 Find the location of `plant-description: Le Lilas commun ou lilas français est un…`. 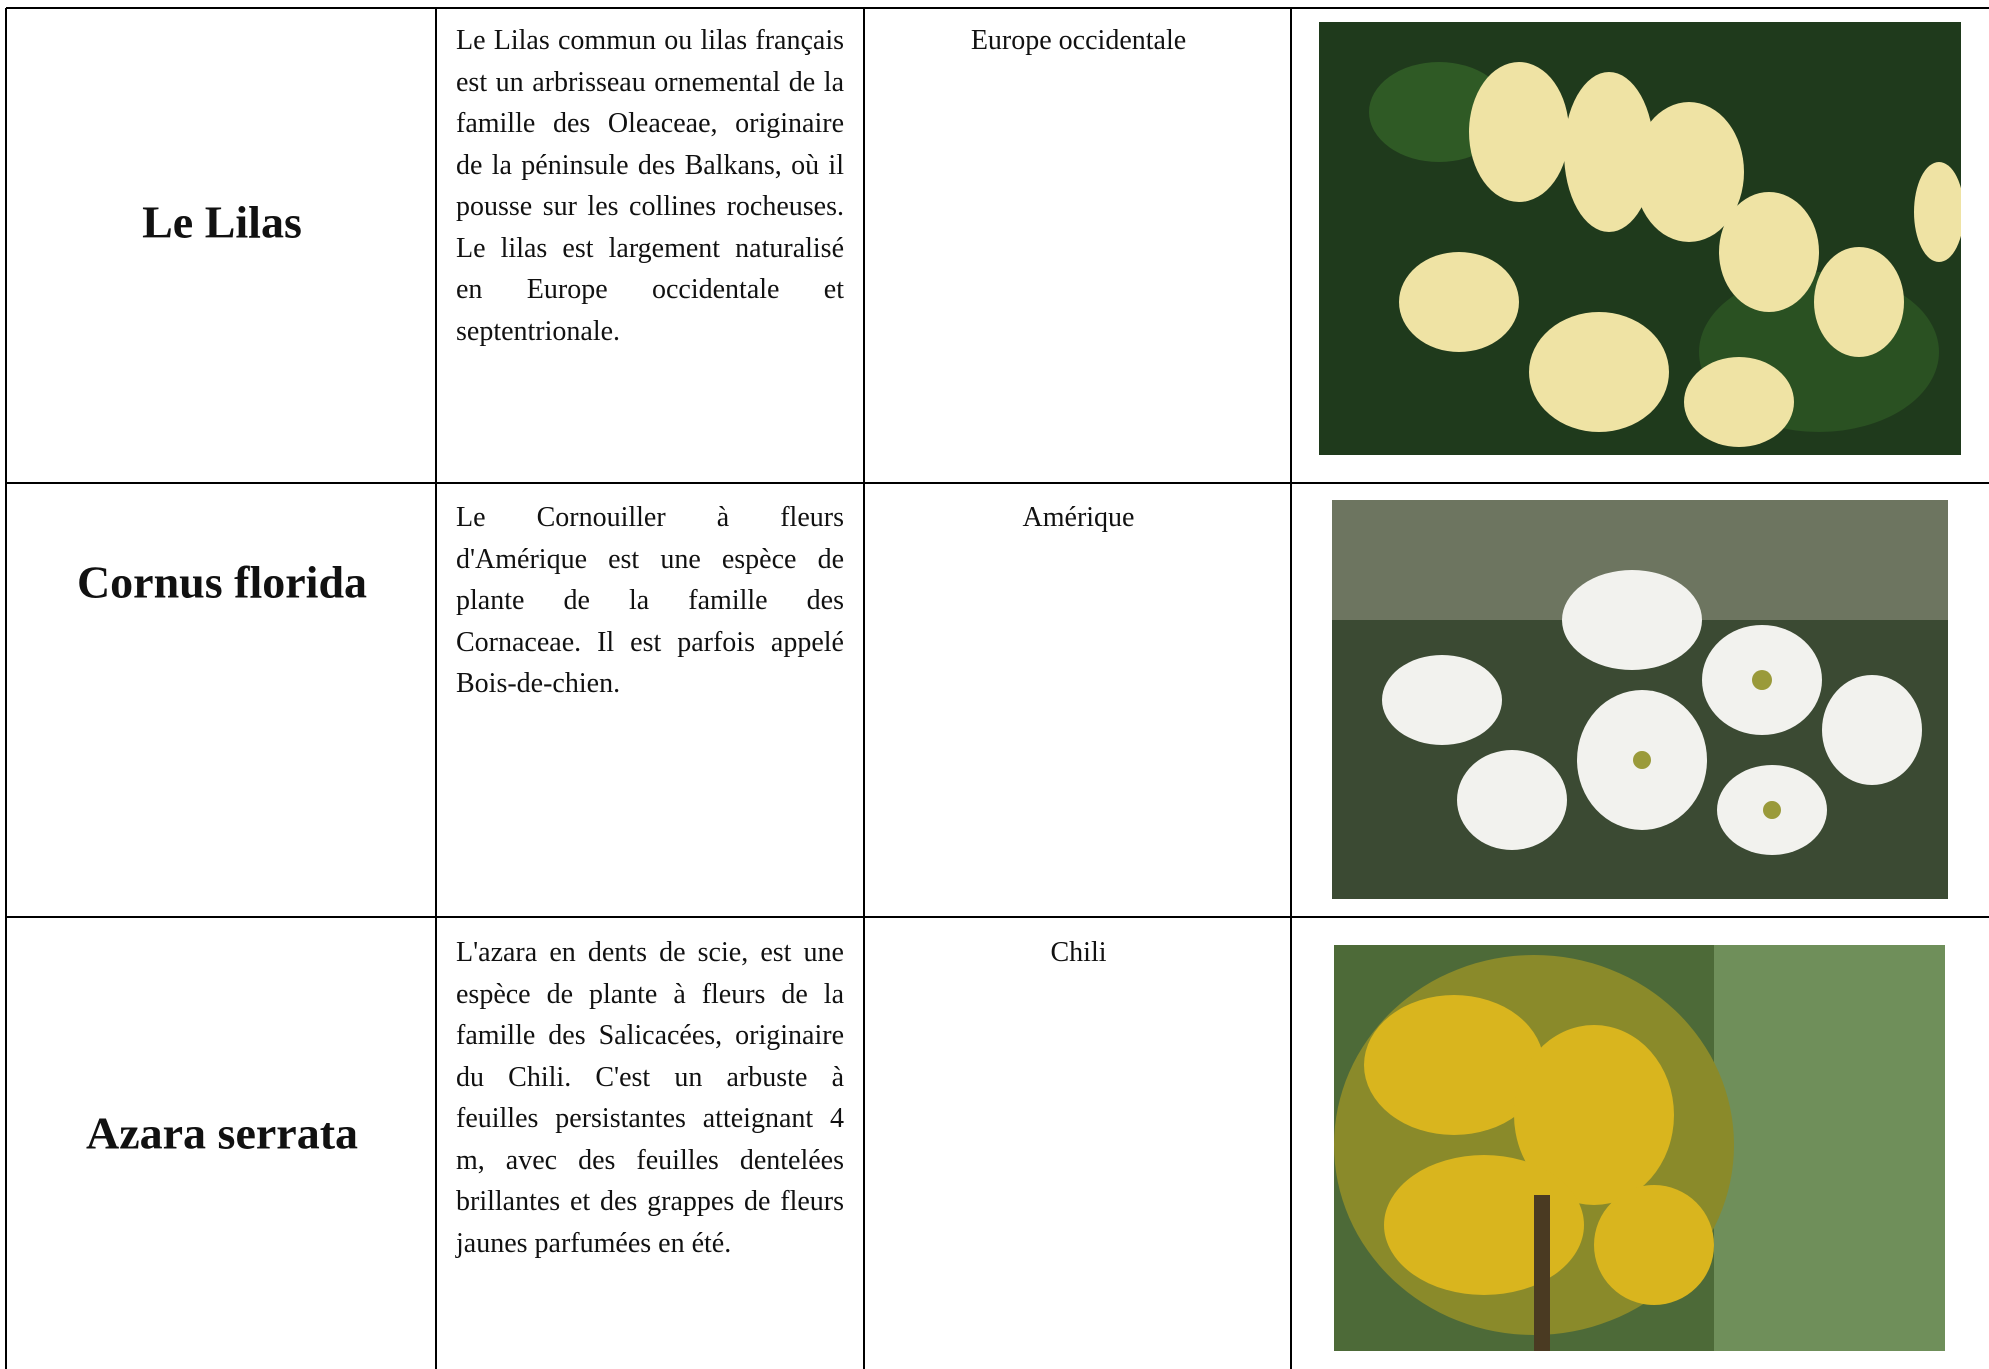

plant-description: Le Lilas commun ou lilas français est un… is located at coordinates (650, 186).